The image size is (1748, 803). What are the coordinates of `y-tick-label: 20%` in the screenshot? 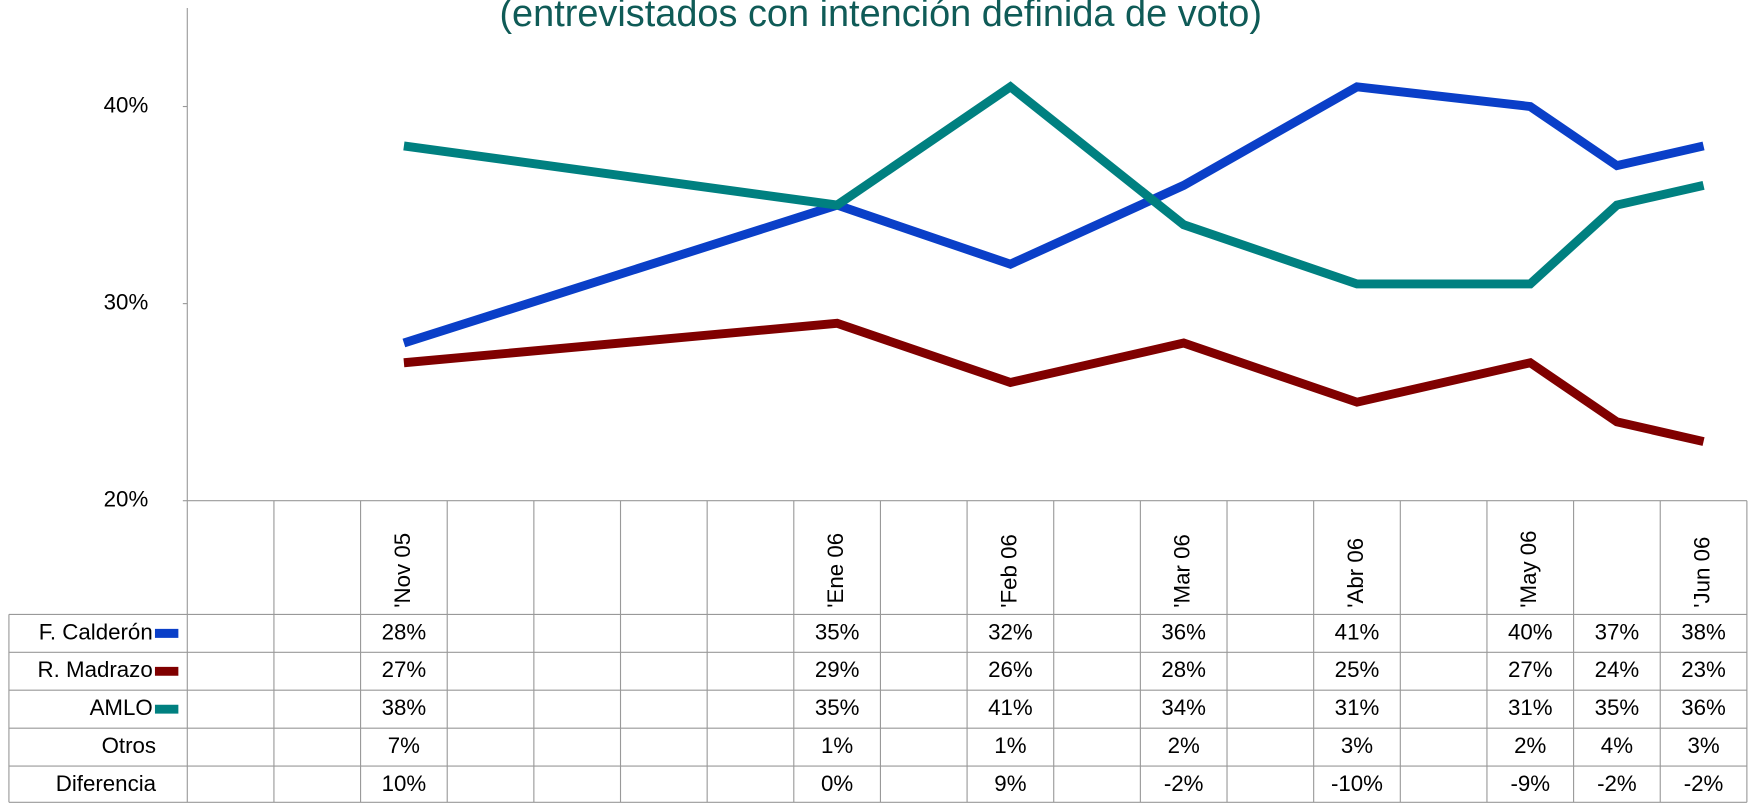 It's located at (126, 499).